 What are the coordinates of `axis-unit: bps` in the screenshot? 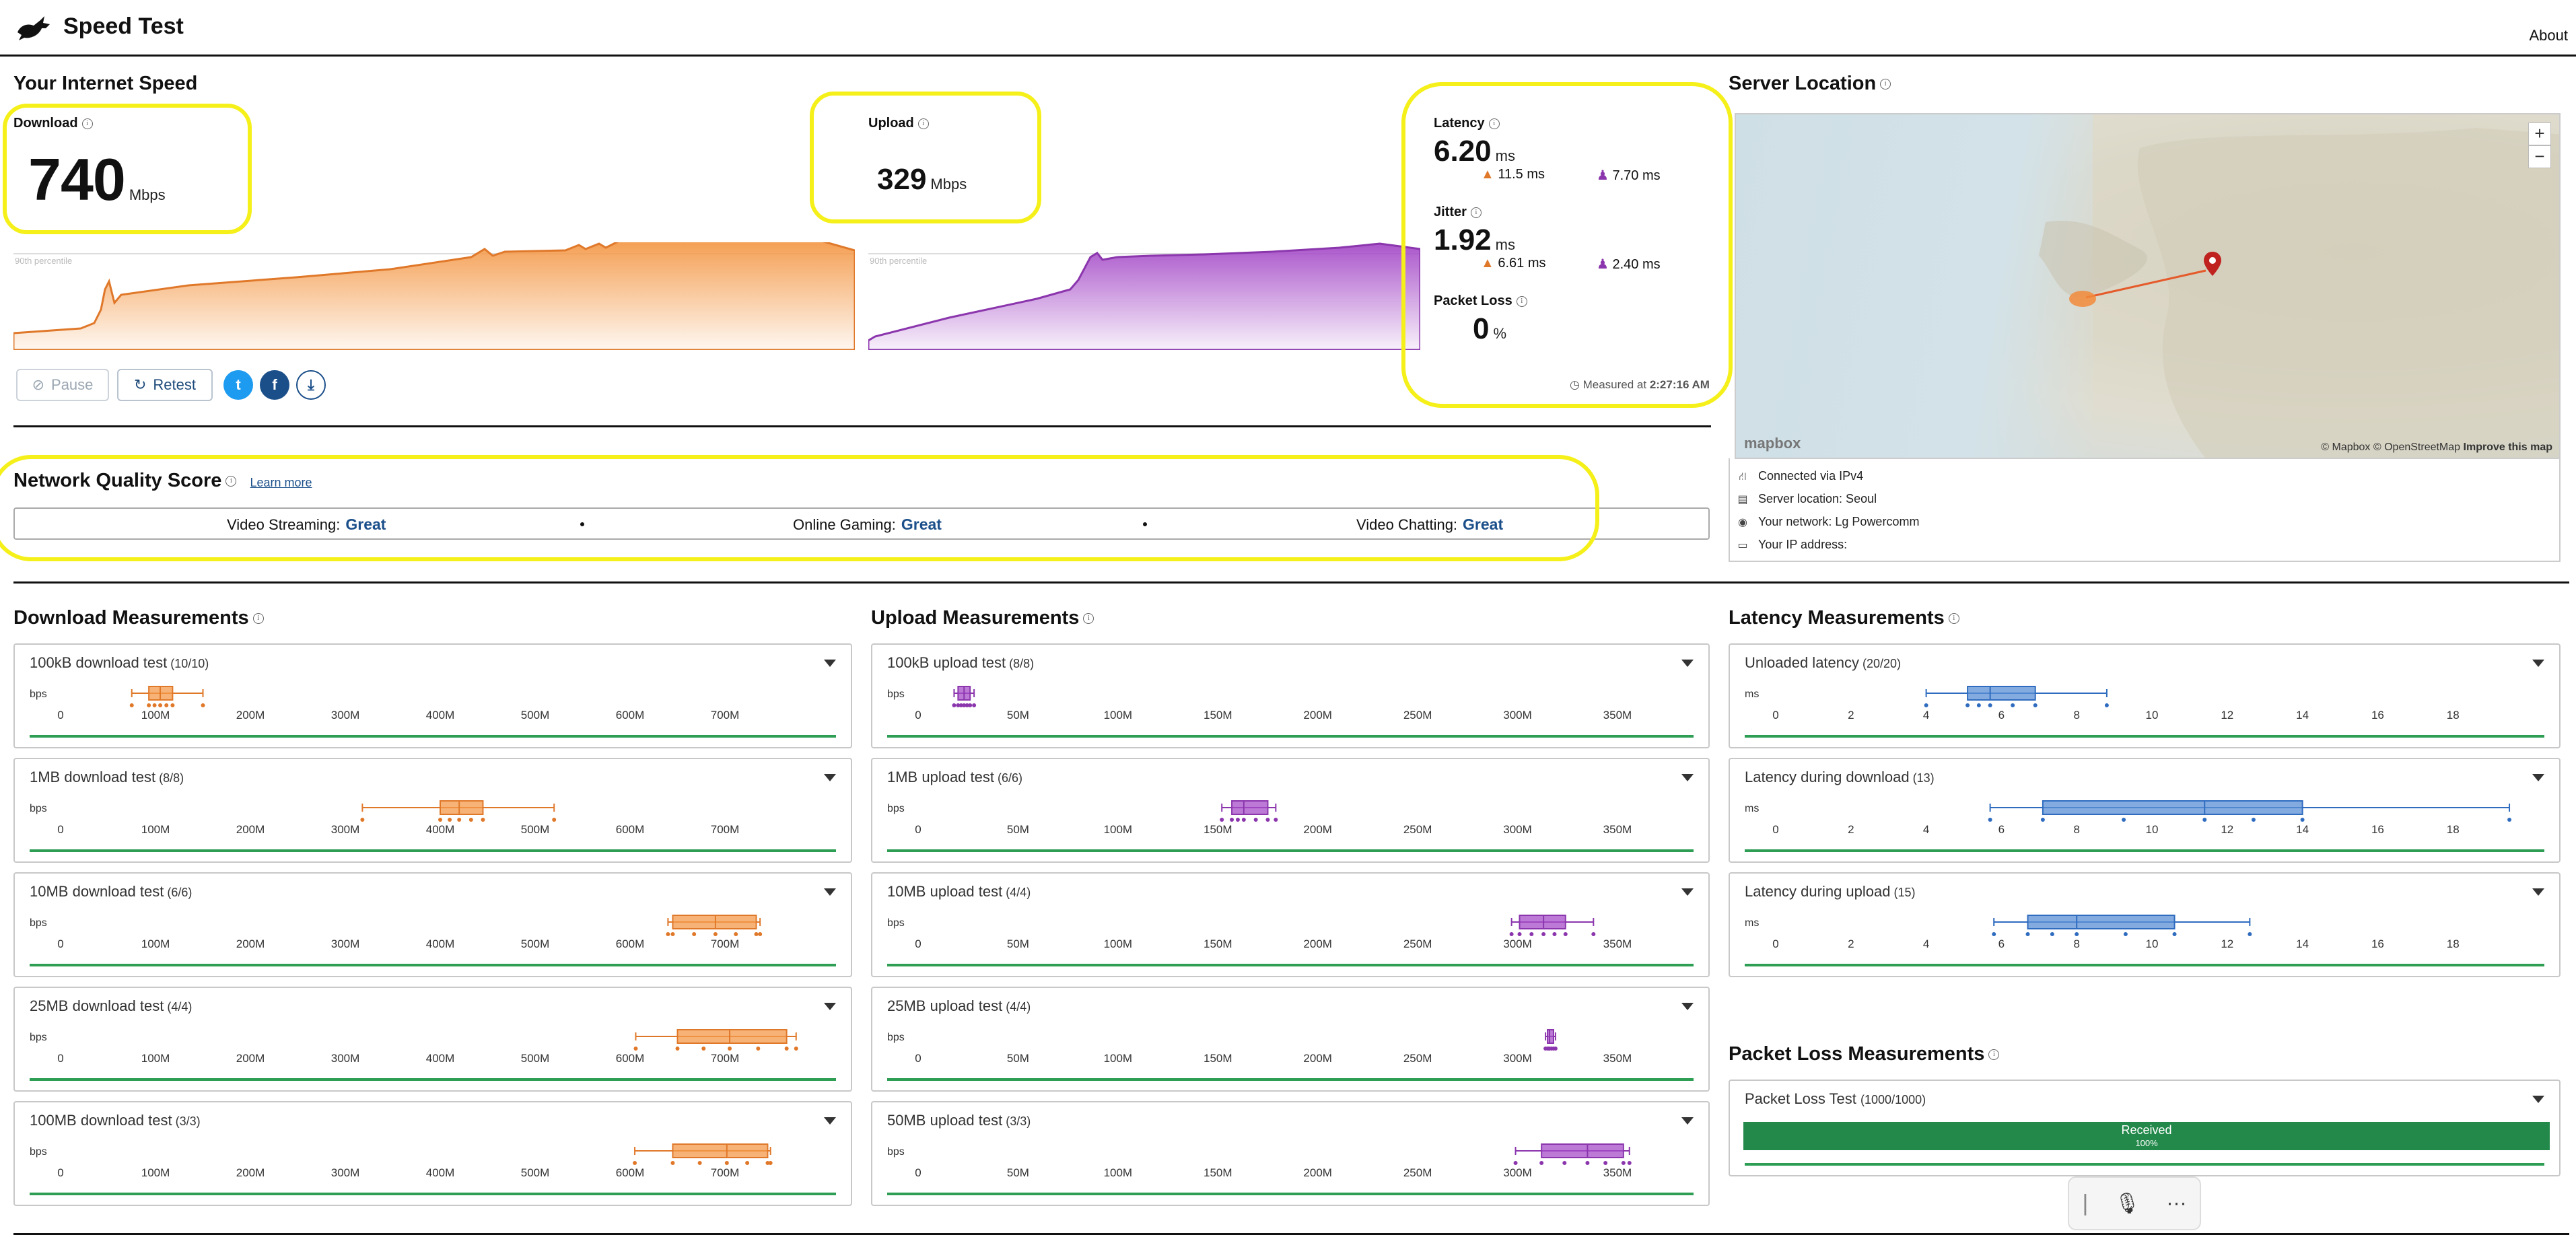 It's located at (896, 923).